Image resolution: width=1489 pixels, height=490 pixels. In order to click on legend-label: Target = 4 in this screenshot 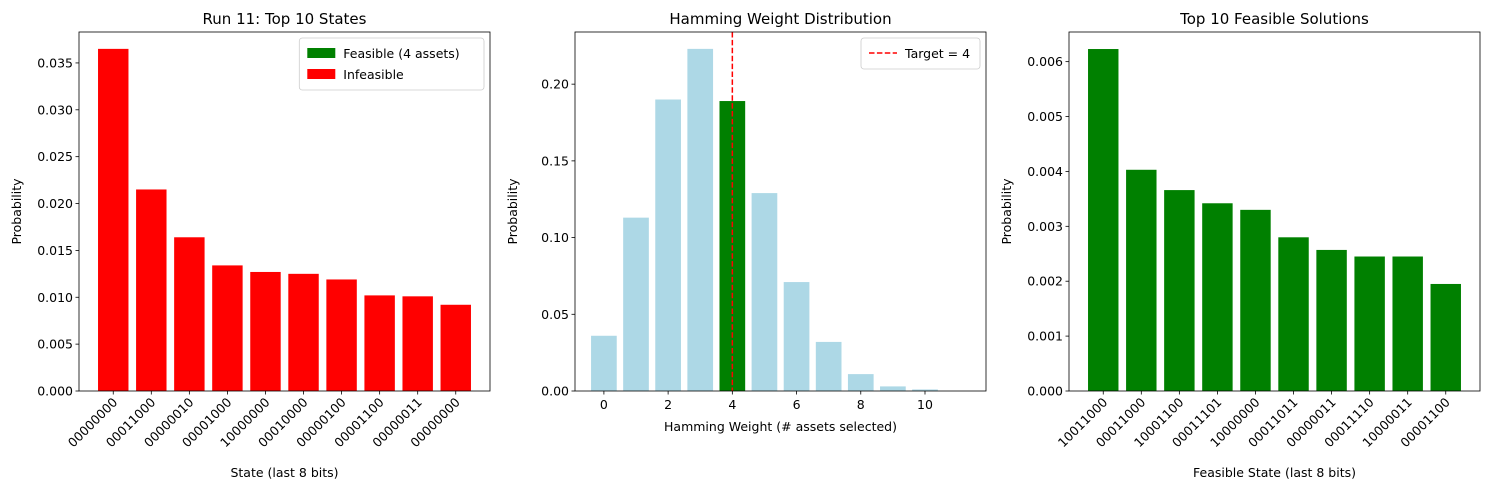, I will do `click(937, 53)`.